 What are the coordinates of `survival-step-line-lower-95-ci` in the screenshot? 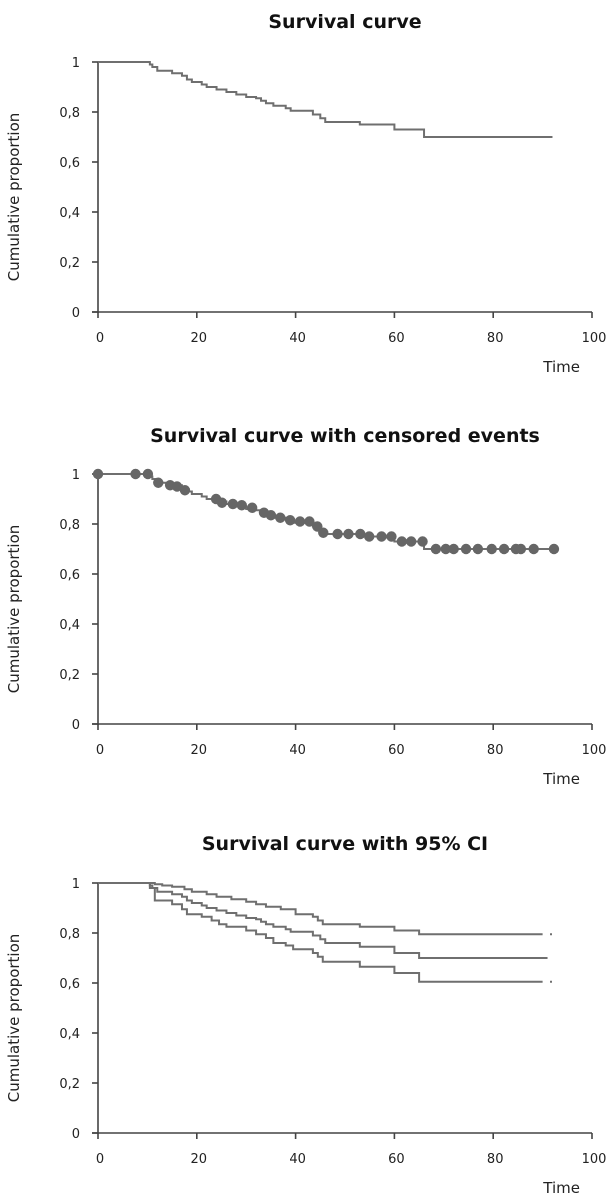 It's located at (320, 932).